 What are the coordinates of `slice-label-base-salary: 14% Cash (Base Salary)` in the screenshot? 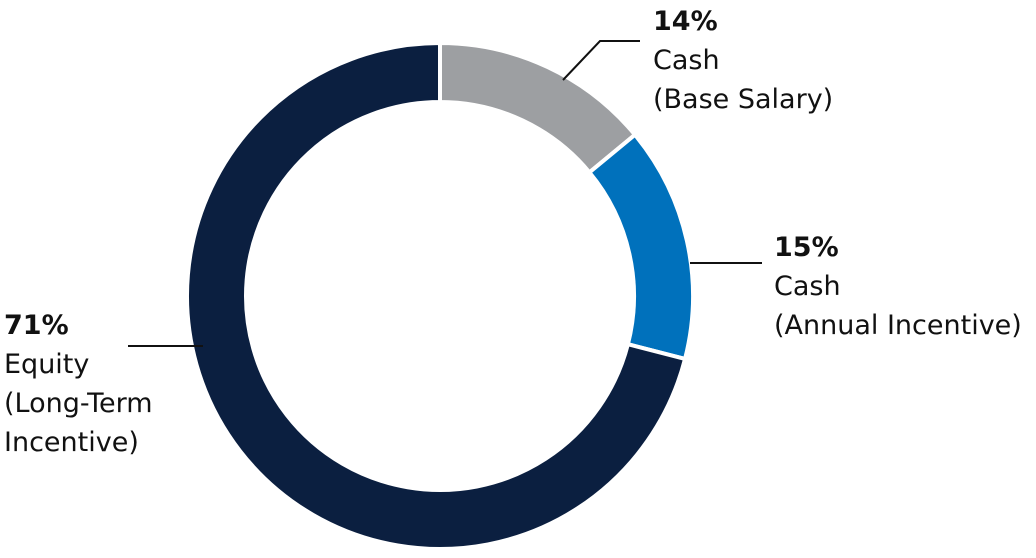 It's located at (743, 60).